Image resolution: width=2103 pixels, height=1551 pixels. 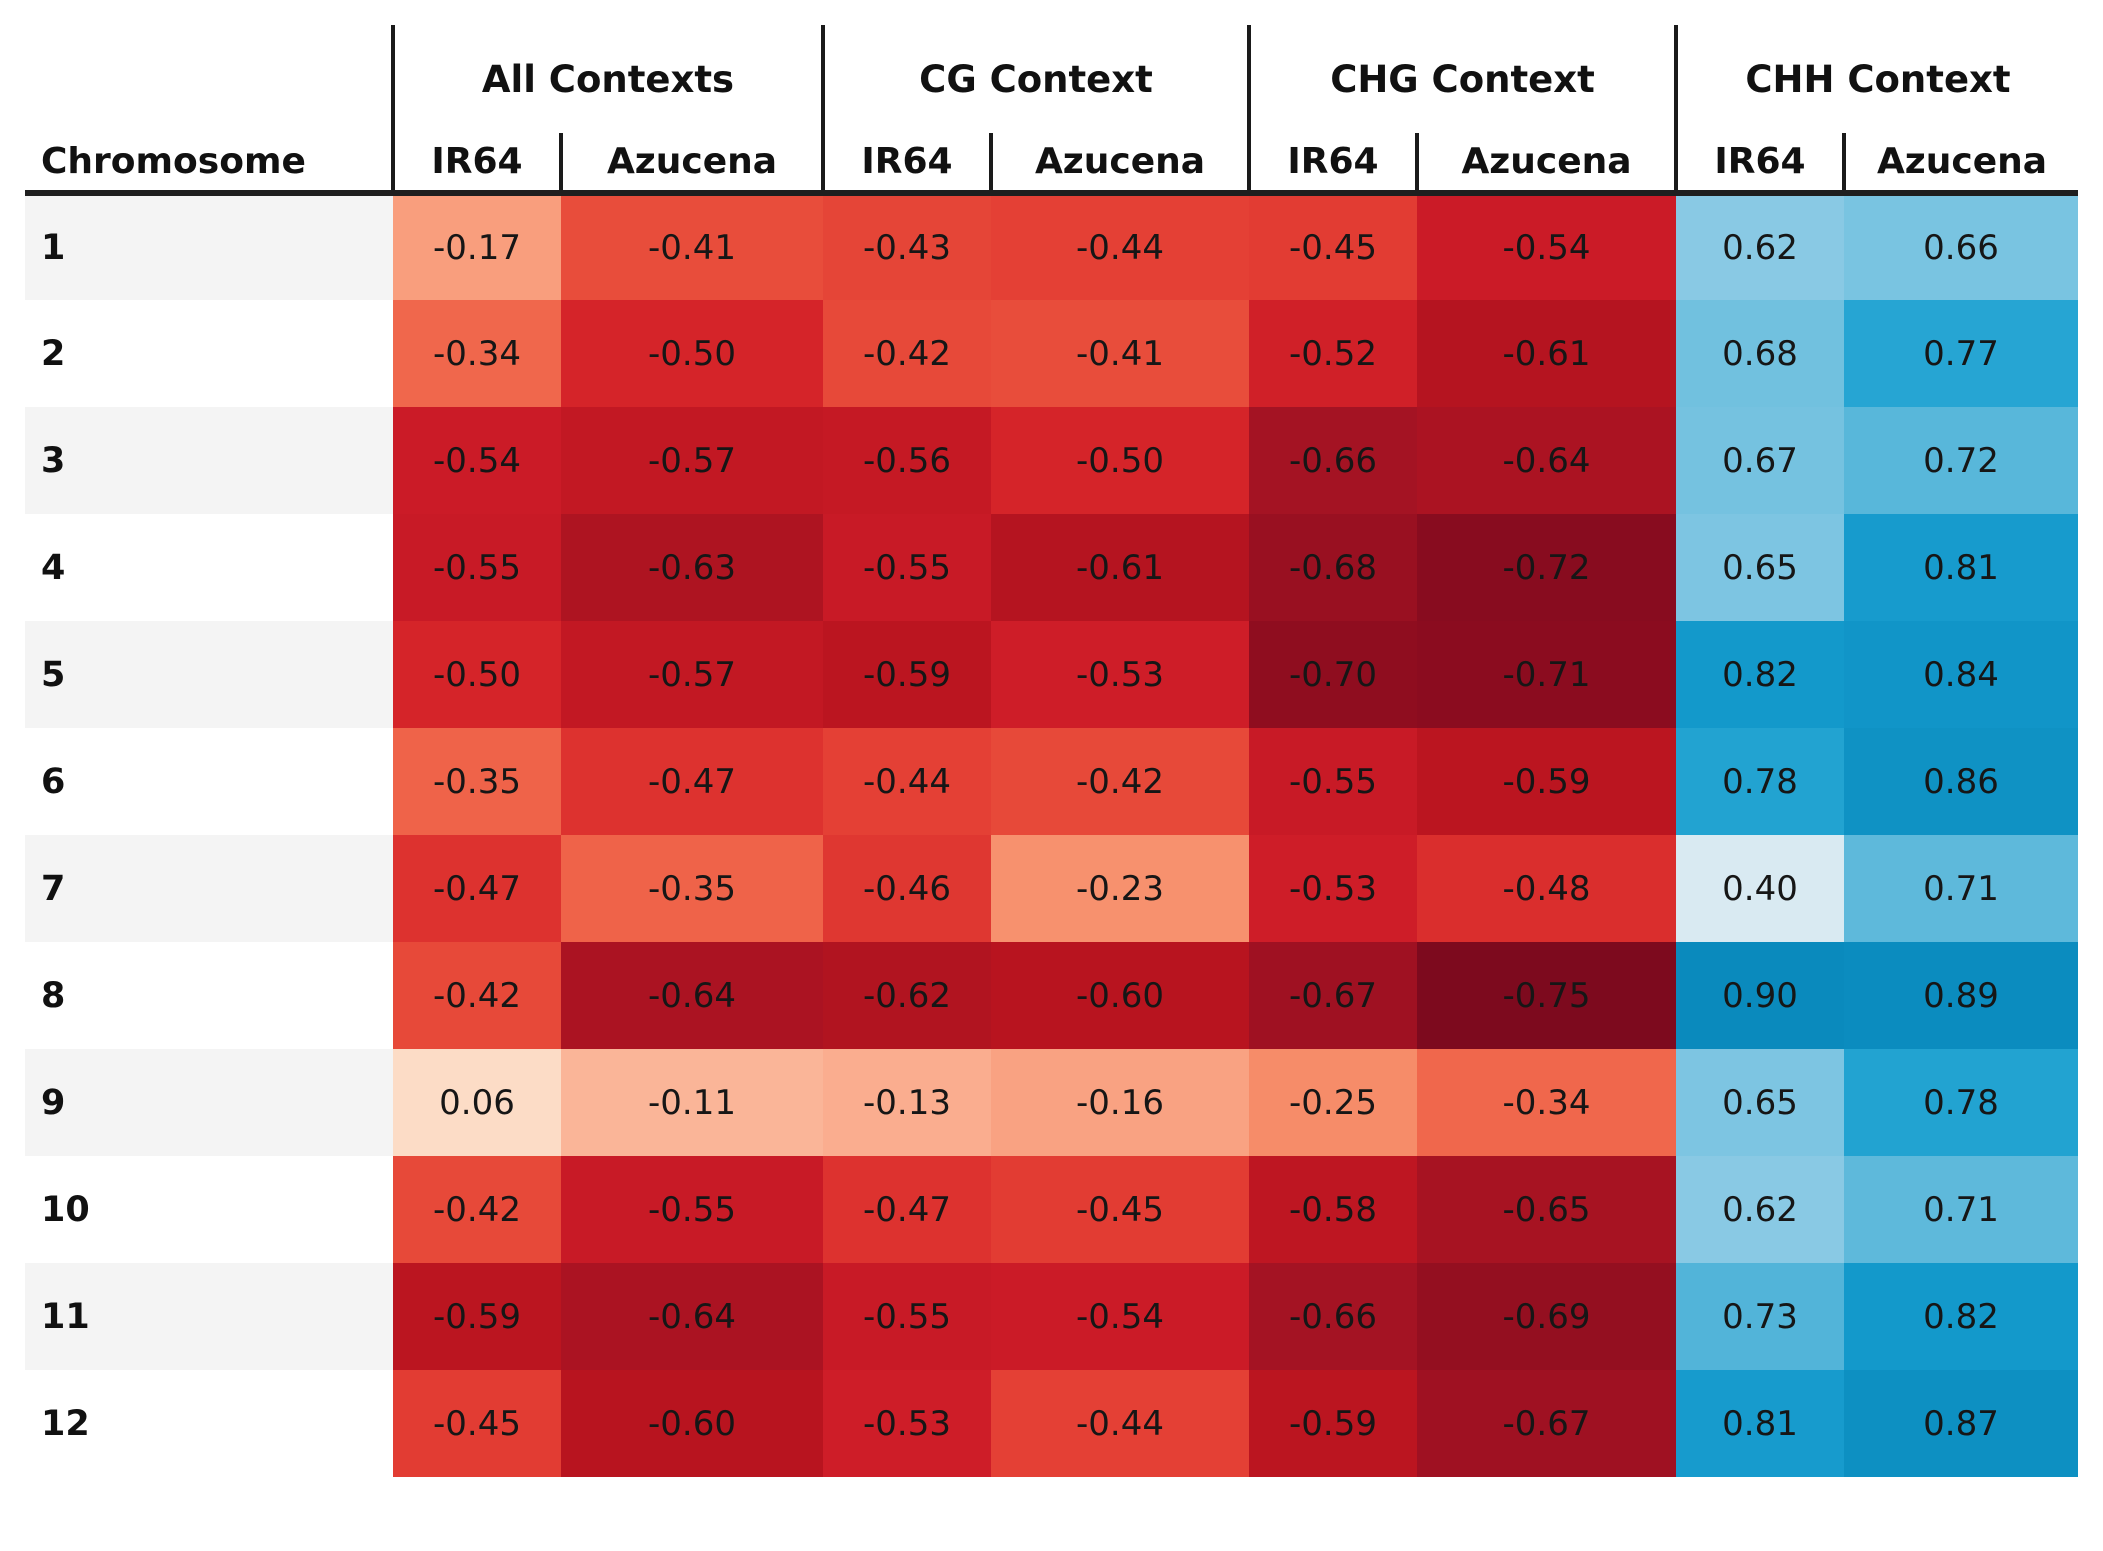 What do you see at coordinates (1546, 567) in the screenshot?
I see `heatmap-cell: -0.72` at bounding box center [1546, 567].